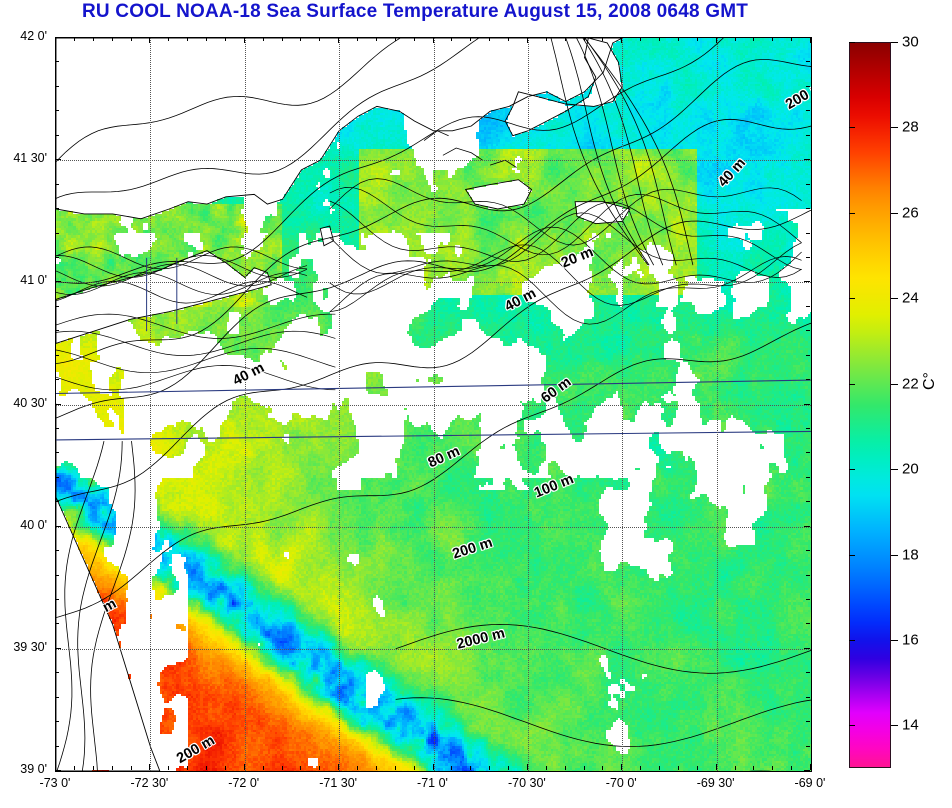  I want to click on axis-label-x: -69 30', so click(715, 783).